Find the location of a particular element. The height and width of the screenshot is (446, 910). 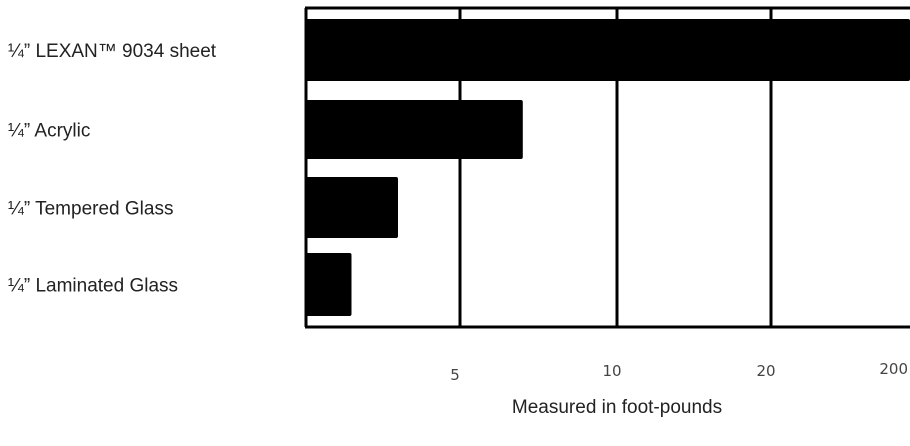

x-axis-title: Measured in foot-pounds is located at coordinates (617, 407).